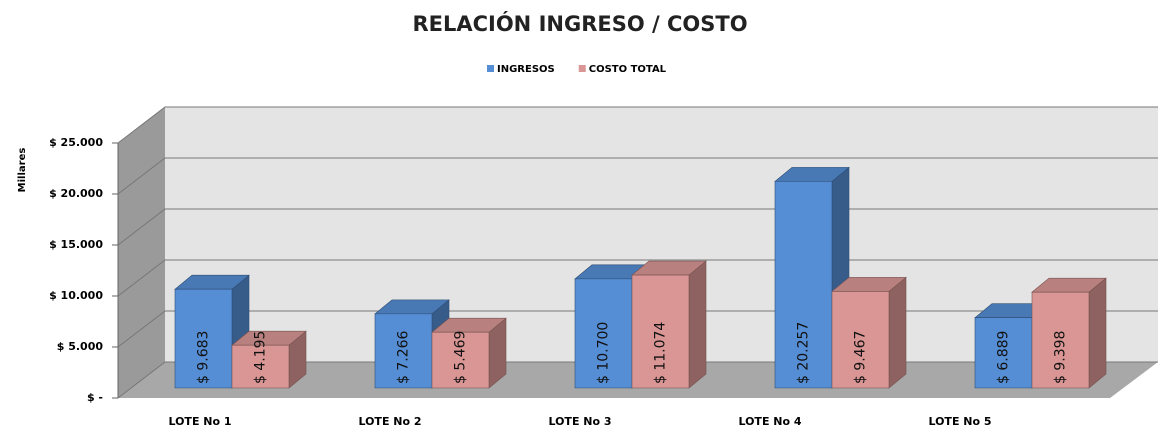 This screenshot has height=432, width=1158. Describe the element at coordinates (861, 357) in the screenshot. I see `value-label: $ 9.467` at that location.